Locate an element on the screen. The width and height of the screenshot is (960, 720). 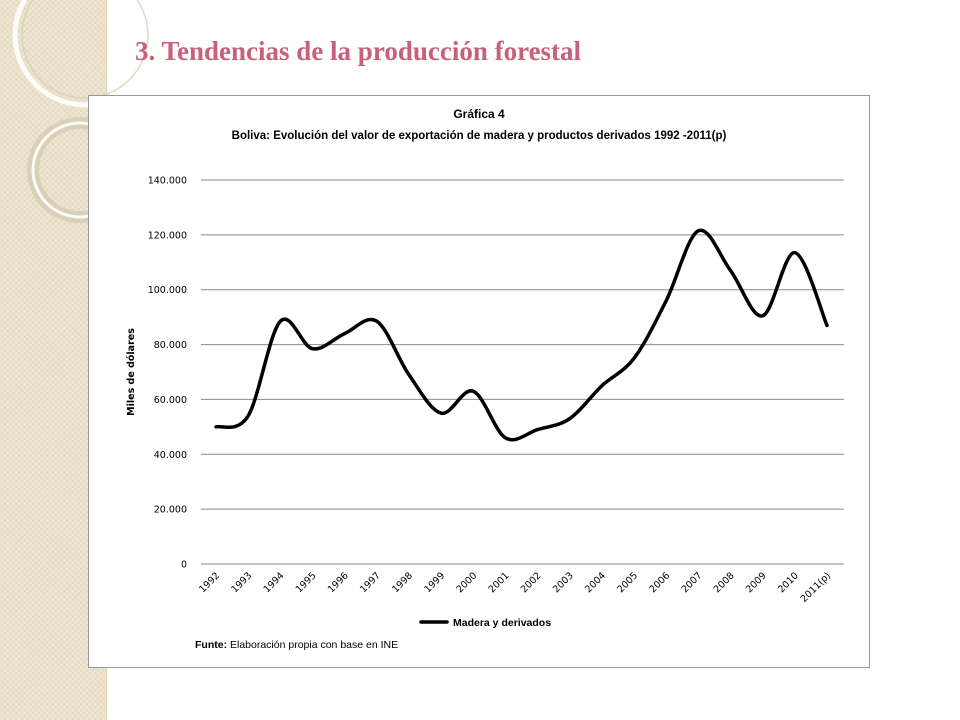
x-tick-label: 1995 is located at coordinates (306, 582).